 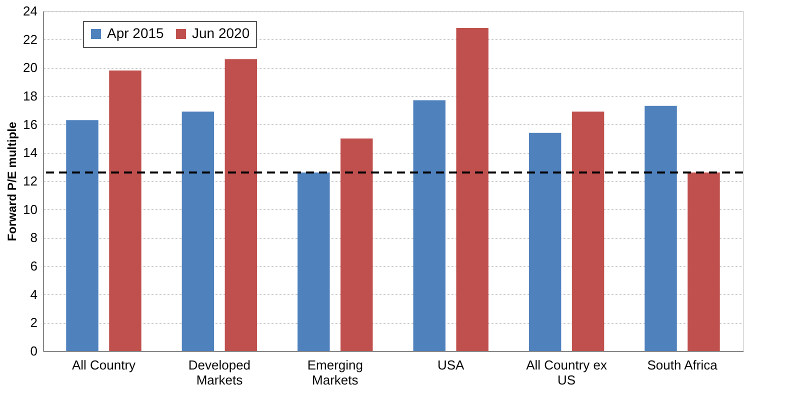 What do you see at coordinates (30, 96) in the screenshot?
I see `y-tick-label: 18` at bounding box center [30, 96].